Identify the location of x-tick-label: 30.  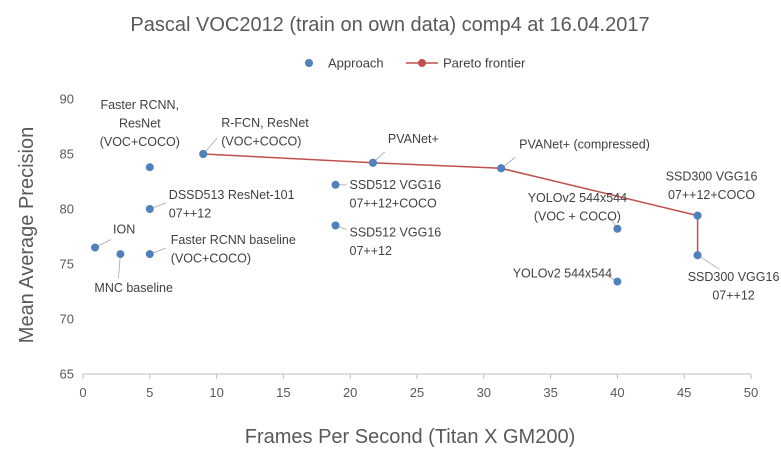
(484, 392).